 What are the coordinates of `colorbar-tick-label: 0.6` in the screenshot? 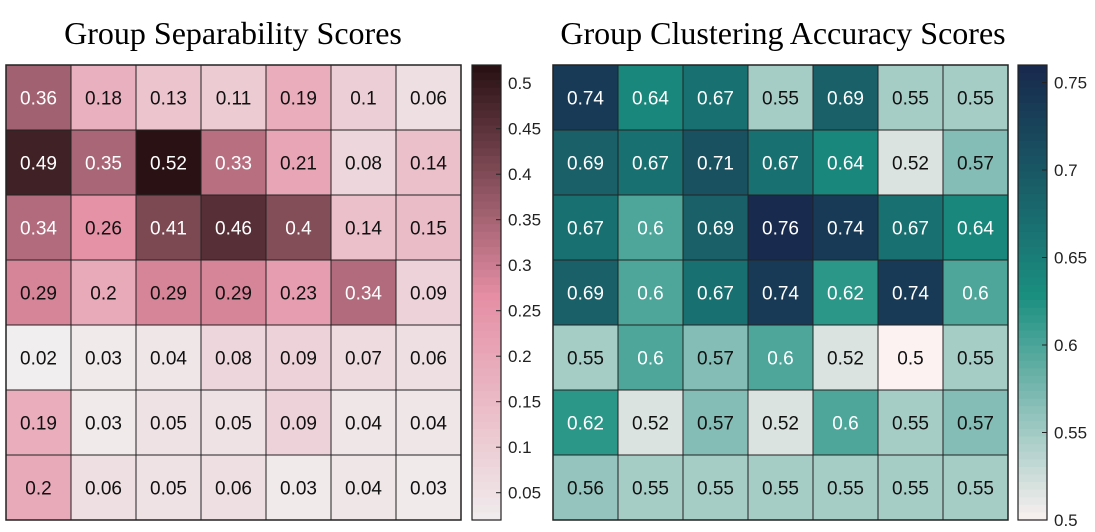 It's located at (1066, 345).